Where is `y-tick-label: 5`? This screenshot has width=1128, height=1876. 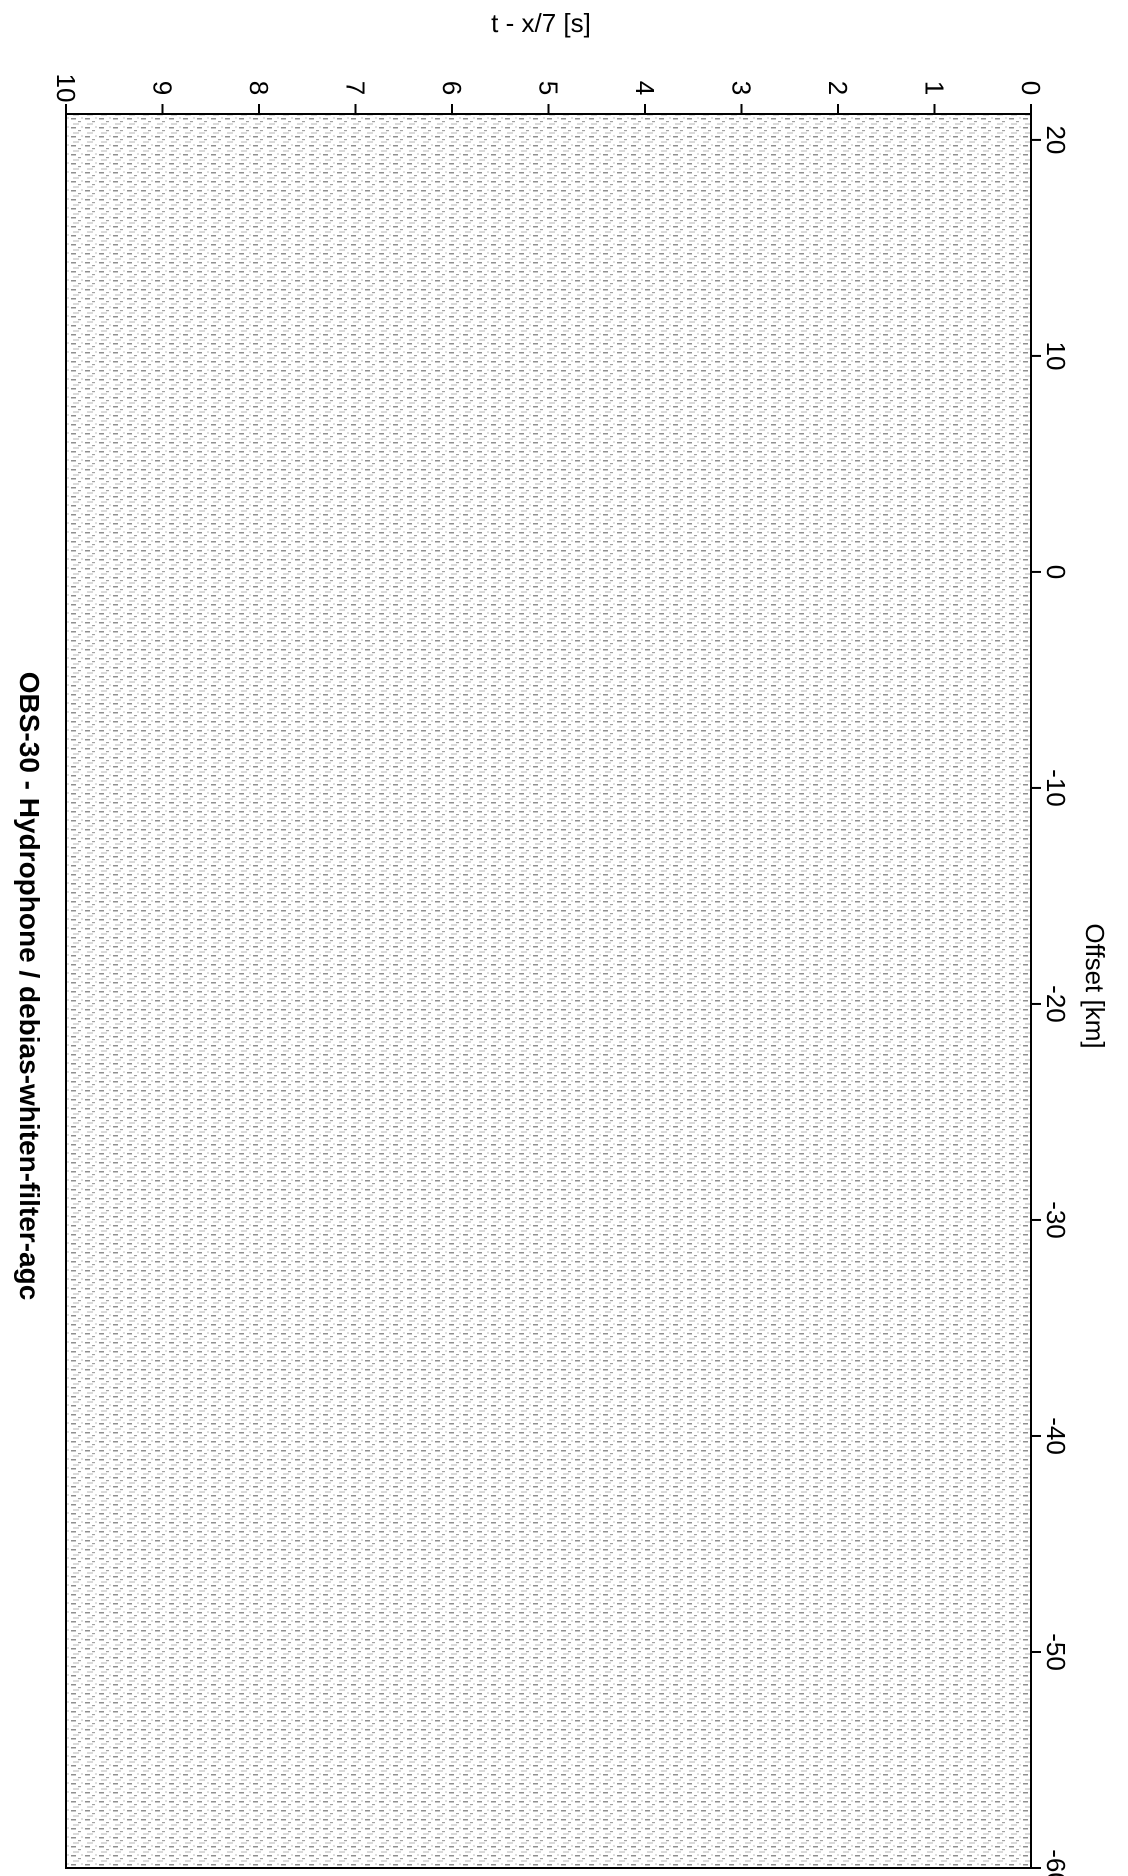
y-tick-label: 5 is located at coordinates (549, 88).